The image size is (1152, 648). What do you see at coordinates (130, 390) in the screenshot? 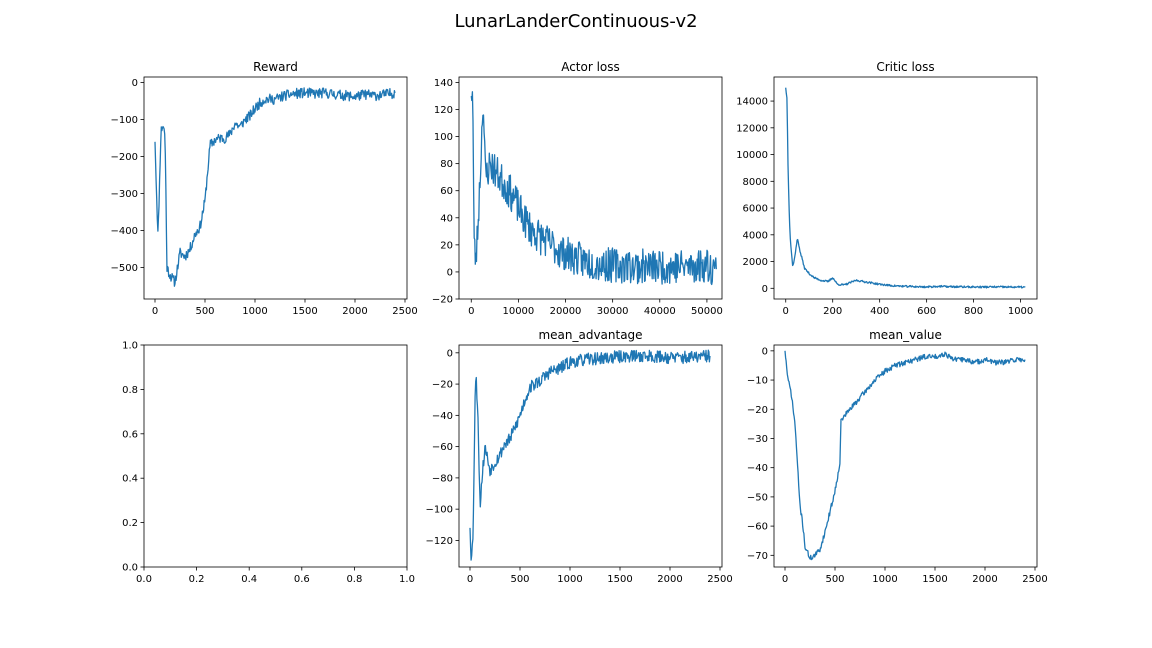
I see `y-tick-label: 0.8` at bounding box center [130, 390].